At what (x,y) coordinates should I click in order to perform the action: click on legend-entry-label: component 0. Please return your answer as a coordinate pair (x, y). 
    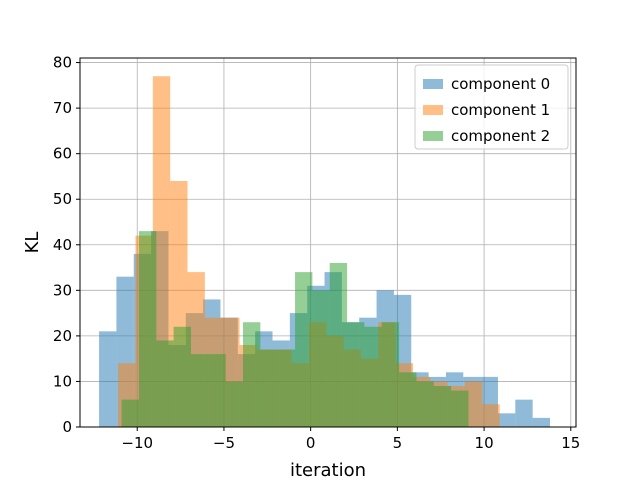
    Looking at the image, I should click on (500, 84).